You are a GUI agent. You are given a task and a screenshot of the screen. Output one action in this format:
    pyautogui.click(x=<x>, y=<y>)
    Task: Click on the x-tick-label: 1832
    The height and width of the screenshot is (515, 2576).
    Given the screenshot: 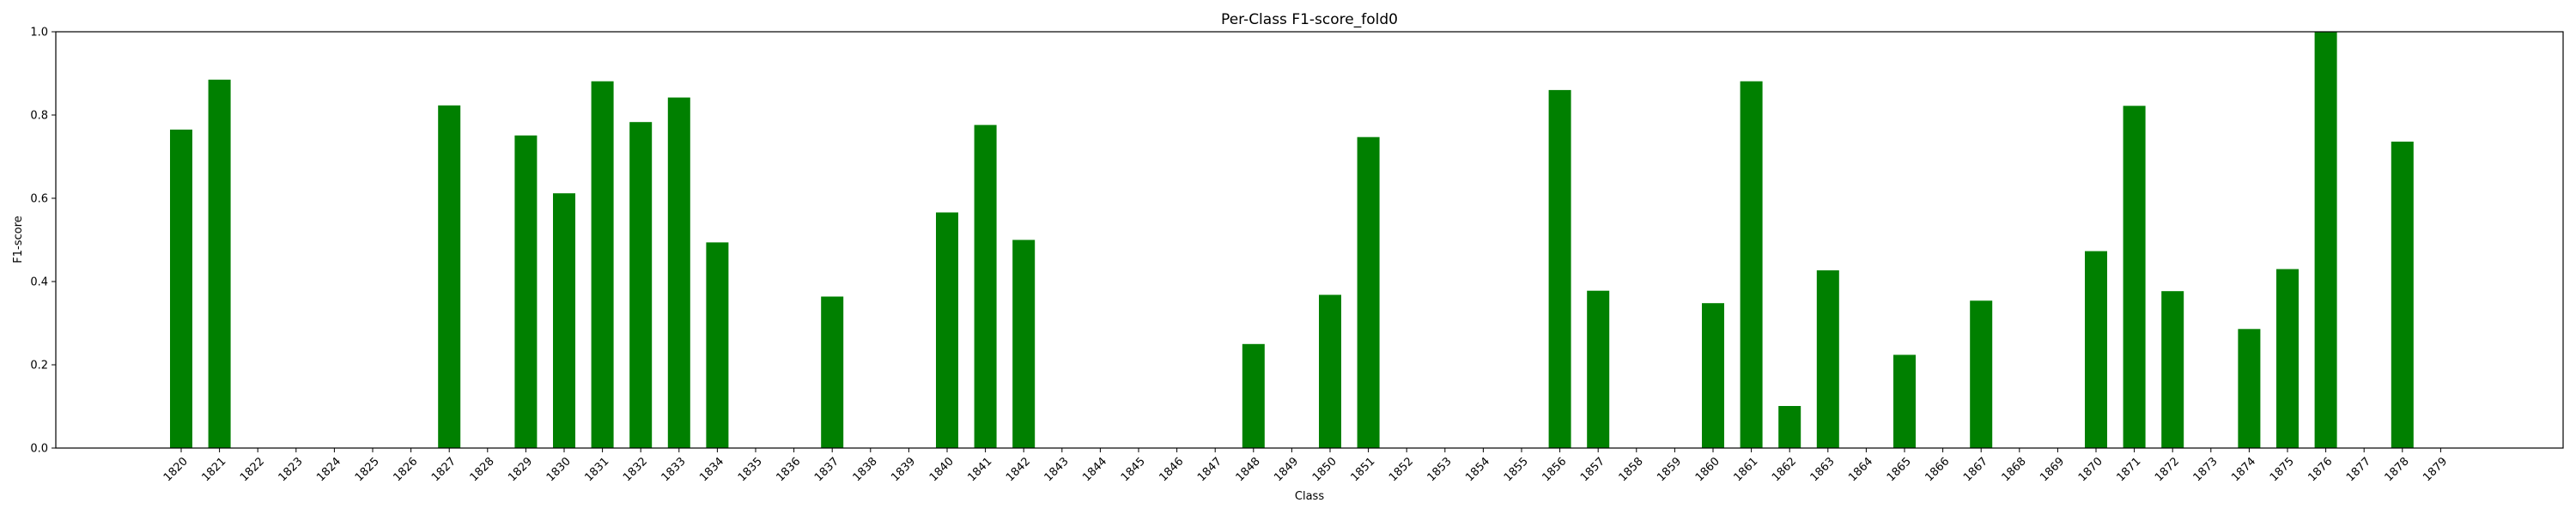 What is the action you would take?
    pyautogui.click(x=636, y=469)
    